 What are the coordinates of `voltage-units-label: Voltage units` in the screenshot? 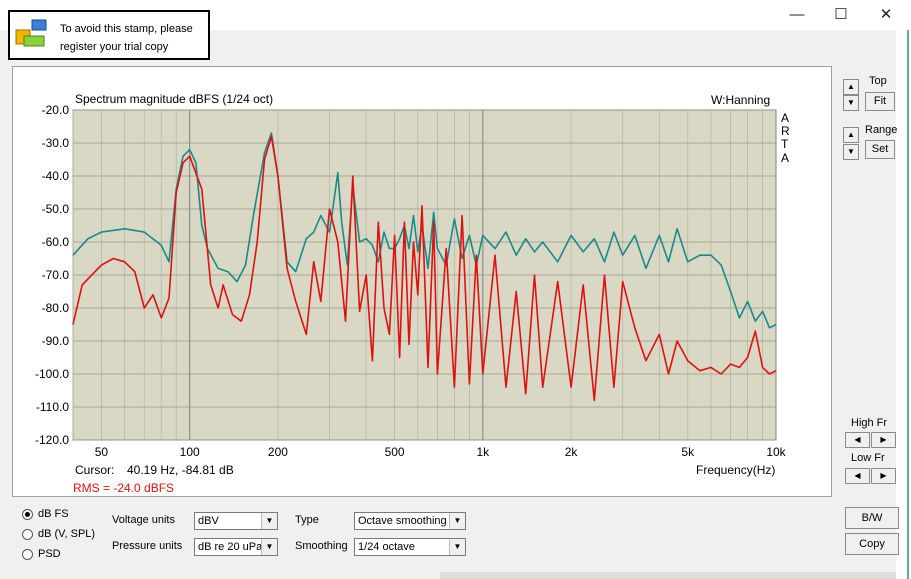 It's located at (143, 520).